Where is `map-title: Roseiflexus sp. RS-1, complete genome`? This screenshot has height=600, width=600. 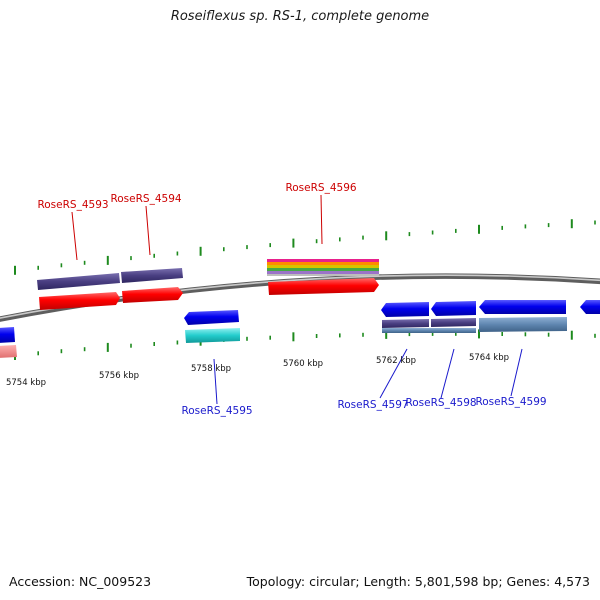
map-title: Roseiflexus sp. RS-1, complete genome is located at coordinates (300, 16).